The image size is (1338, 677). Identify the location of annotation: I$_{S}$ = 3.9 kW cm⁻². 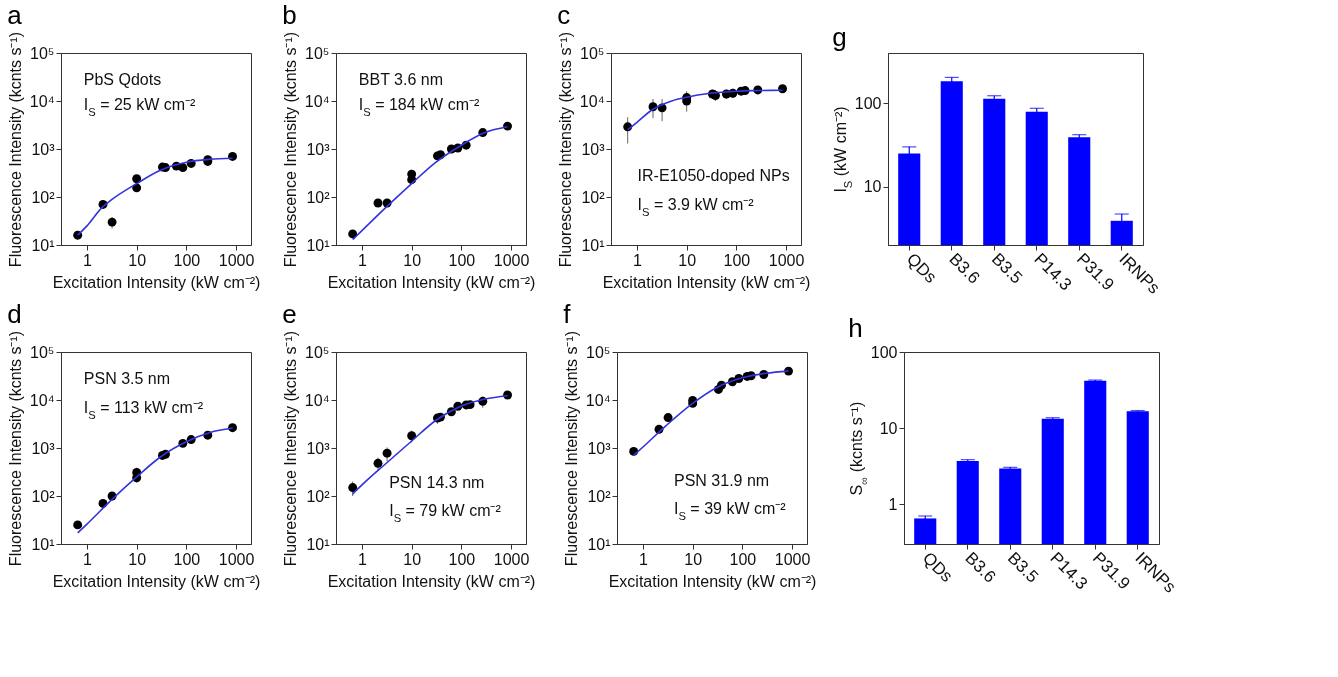
(696, 206).